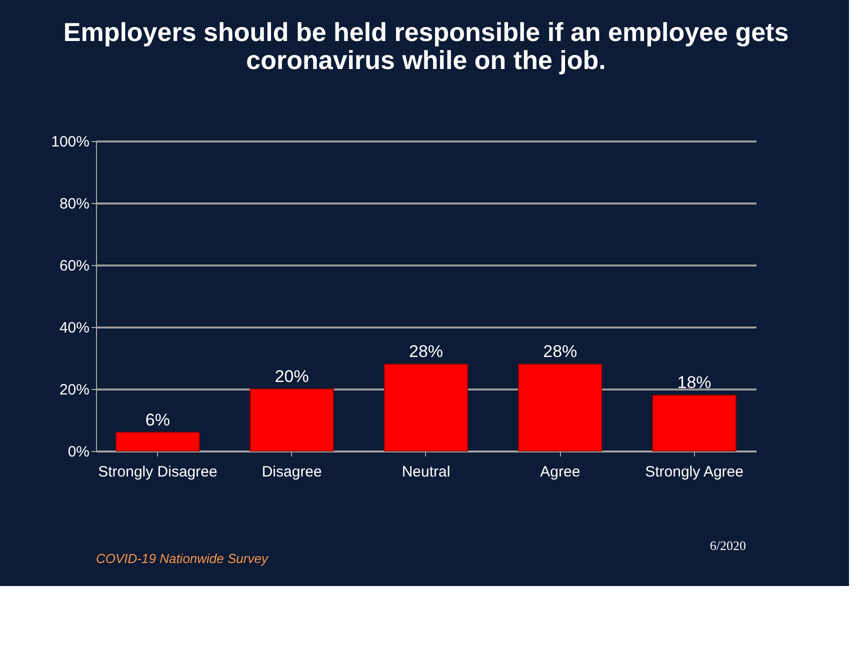  Describe the element at coordinates (560, 472) in the screenshot. I see `x-tick-label: Agree` at that location.